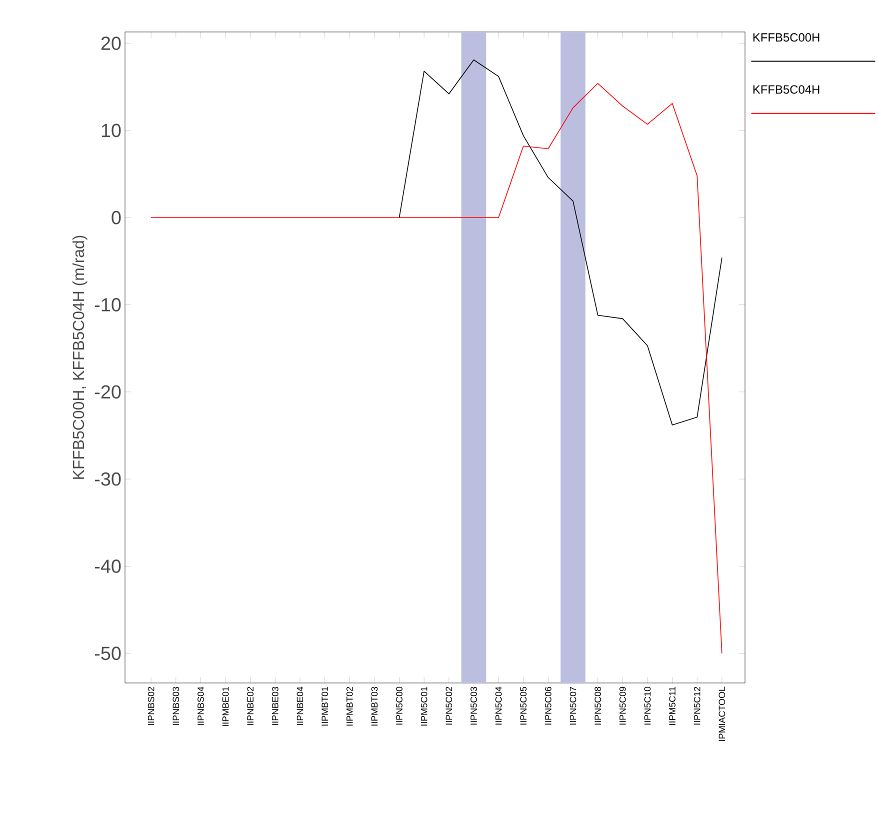  What do you see at coordinates (250, 706) in the screenshot?
I see `x-tick-label: IIPNBE02` at bounding box center [250, 706].